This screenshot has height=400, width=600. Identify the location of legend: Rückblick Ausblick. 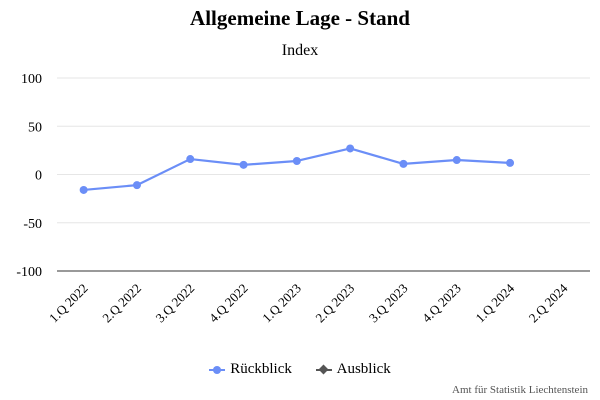
(300, 370).